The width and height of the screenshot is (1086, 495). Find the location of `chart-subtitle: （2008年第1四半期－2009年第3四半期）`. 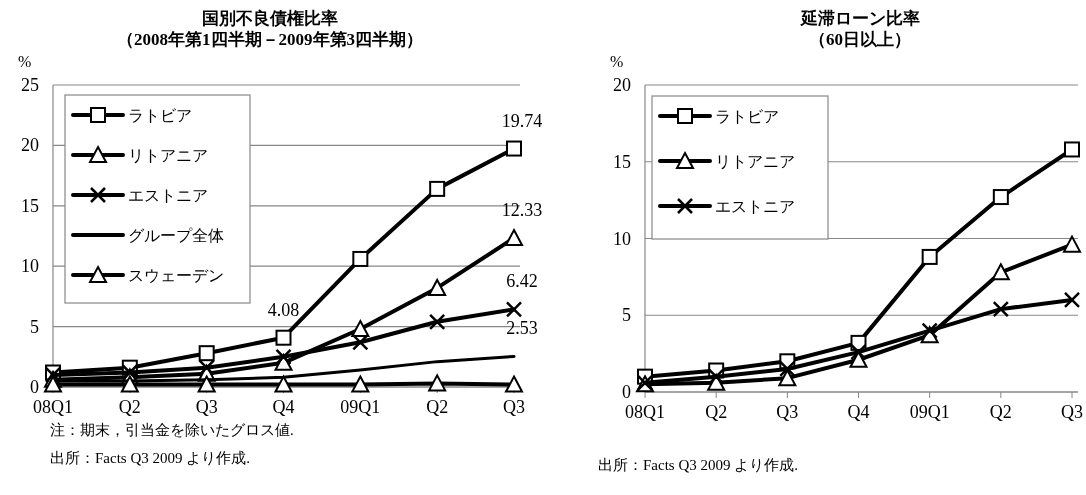

chart-subtitle: （2008年第1四半期－2009年第3四半期） is located at coordinates (270, 39).